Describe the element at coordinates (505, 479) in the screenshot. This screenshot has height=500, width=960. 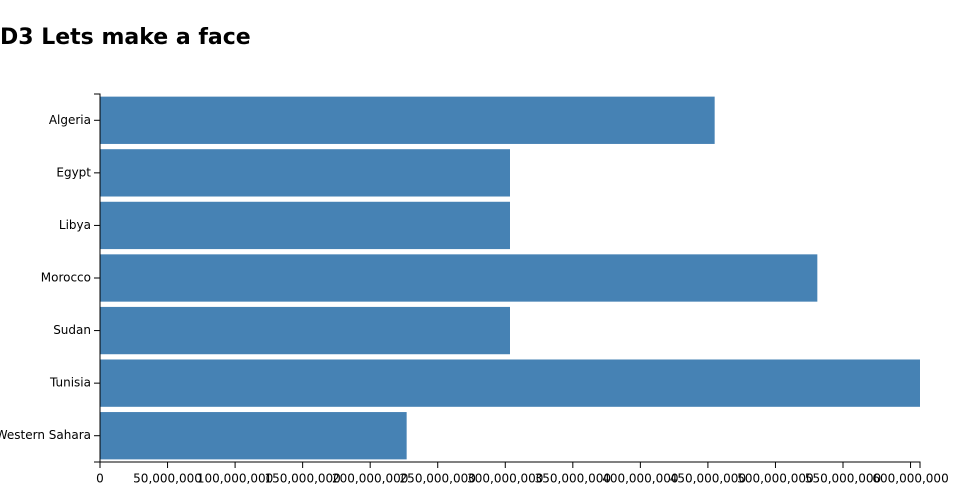
I see `x-tick-label: 300,000,000` at that location.